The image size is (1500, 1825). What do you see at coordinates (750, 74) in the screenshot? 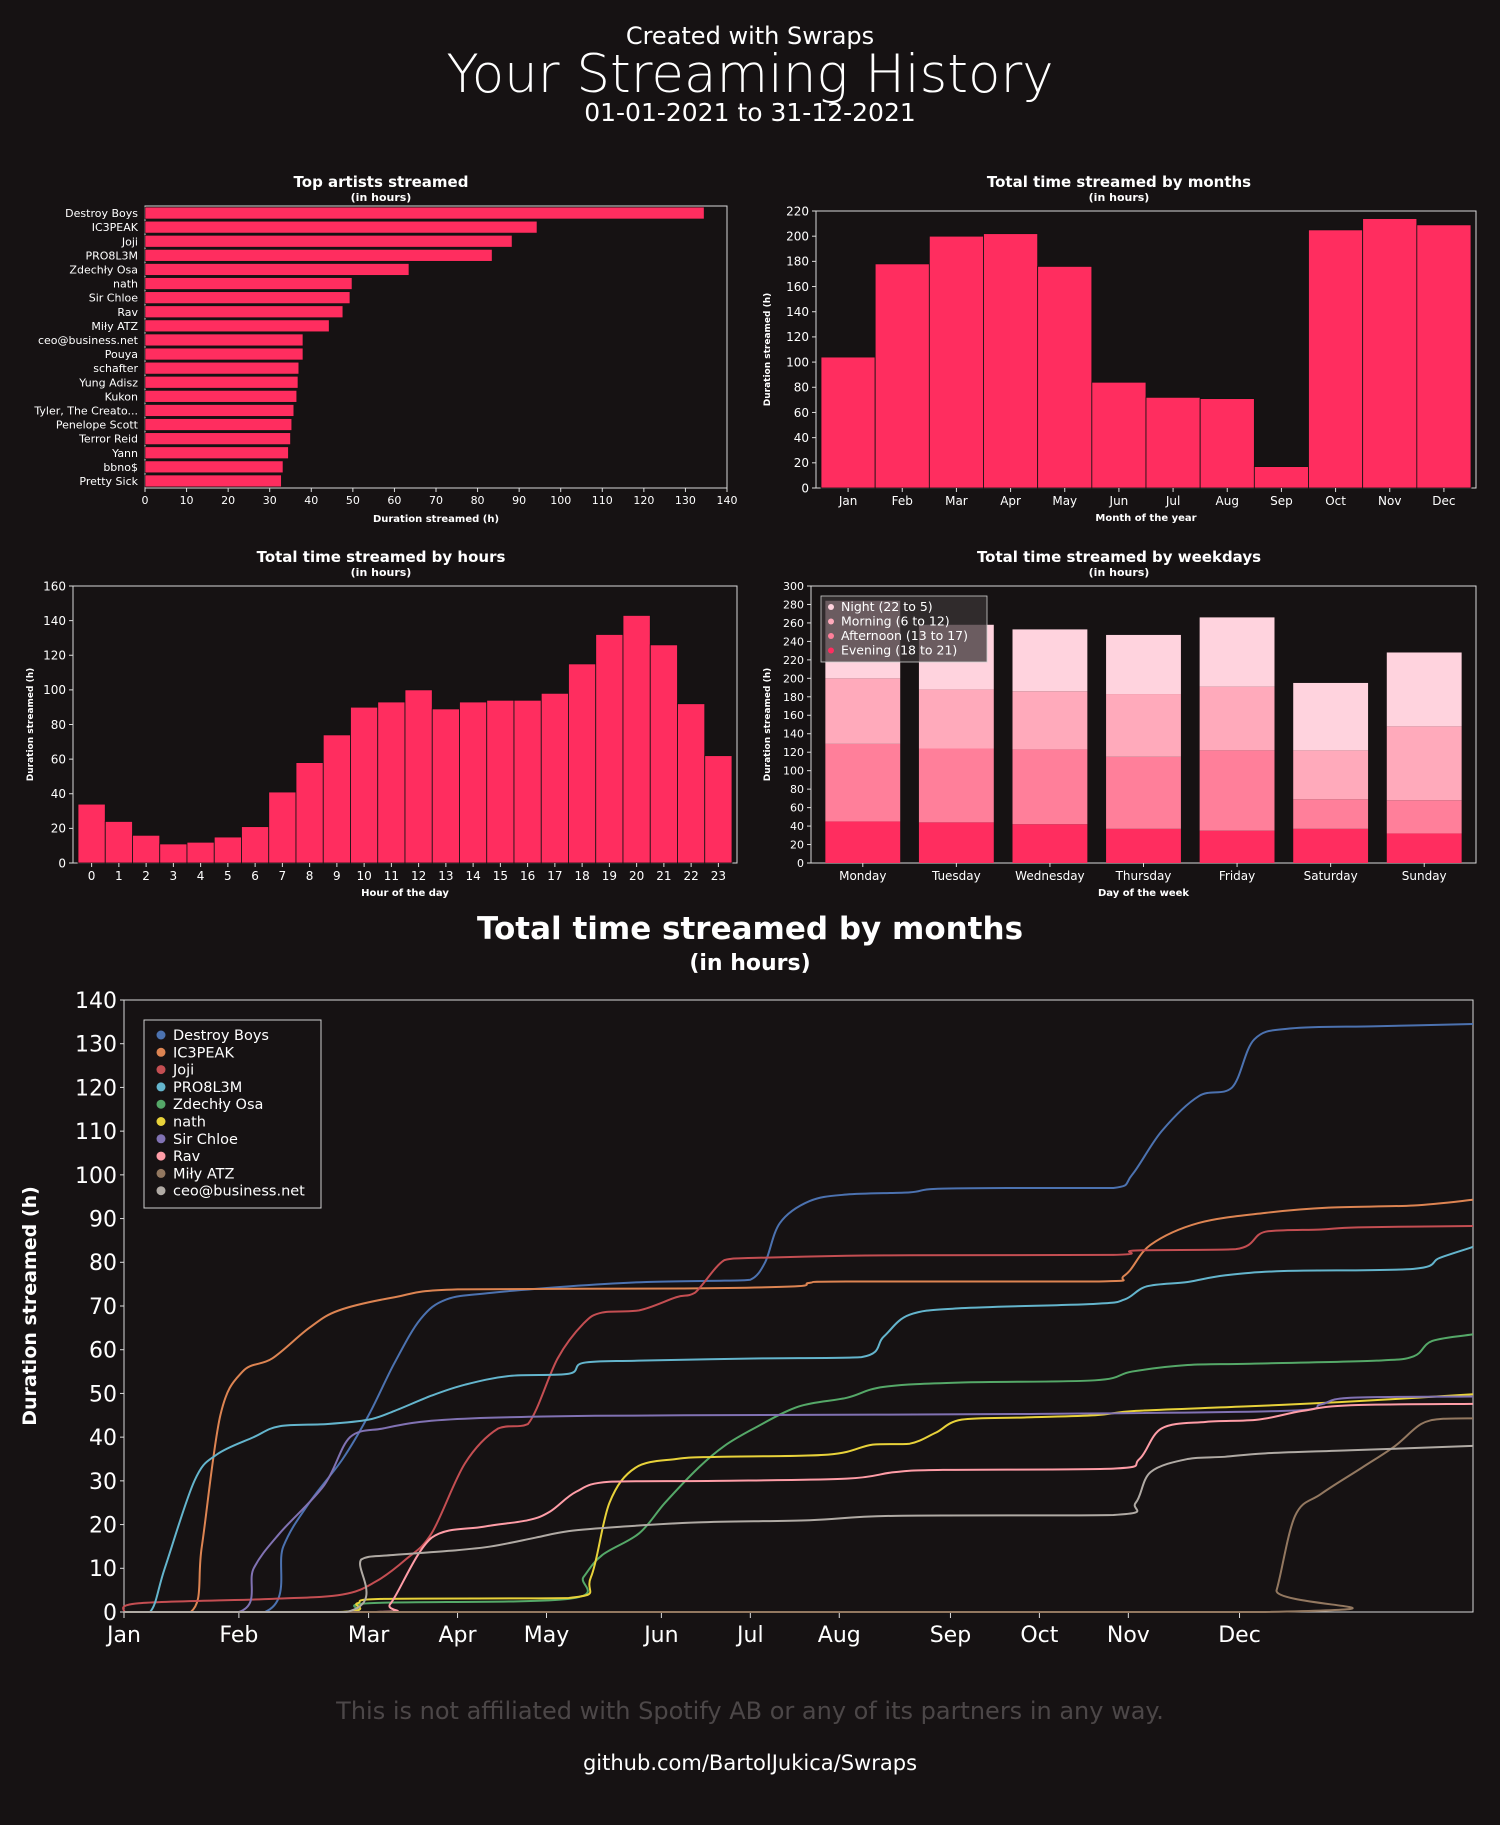
I see `page-title: Your Streaming History` at bounding box center [750, 74].